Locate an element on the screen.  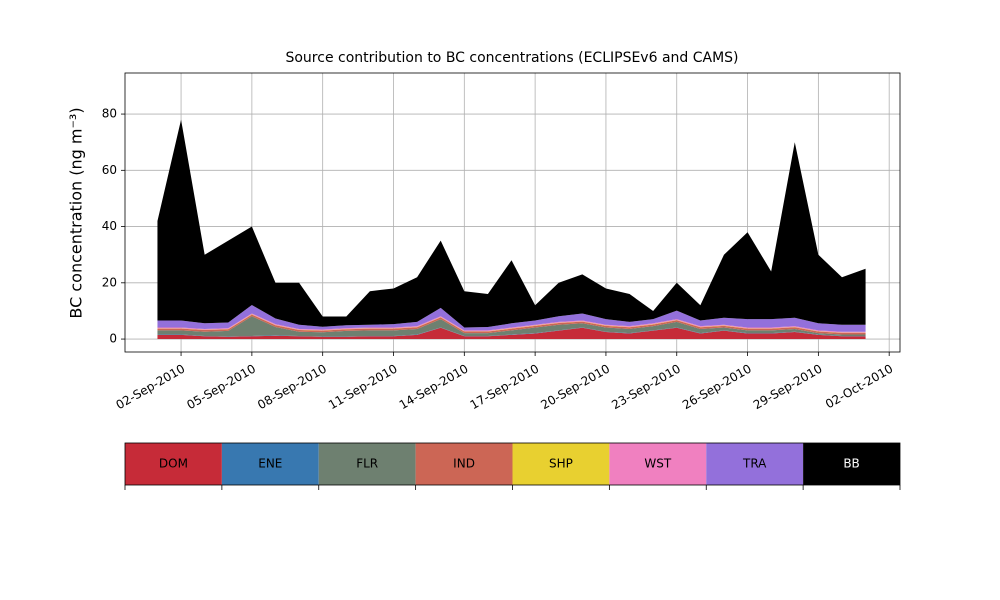
legend-label: WST is located at coordinates (657, 464).